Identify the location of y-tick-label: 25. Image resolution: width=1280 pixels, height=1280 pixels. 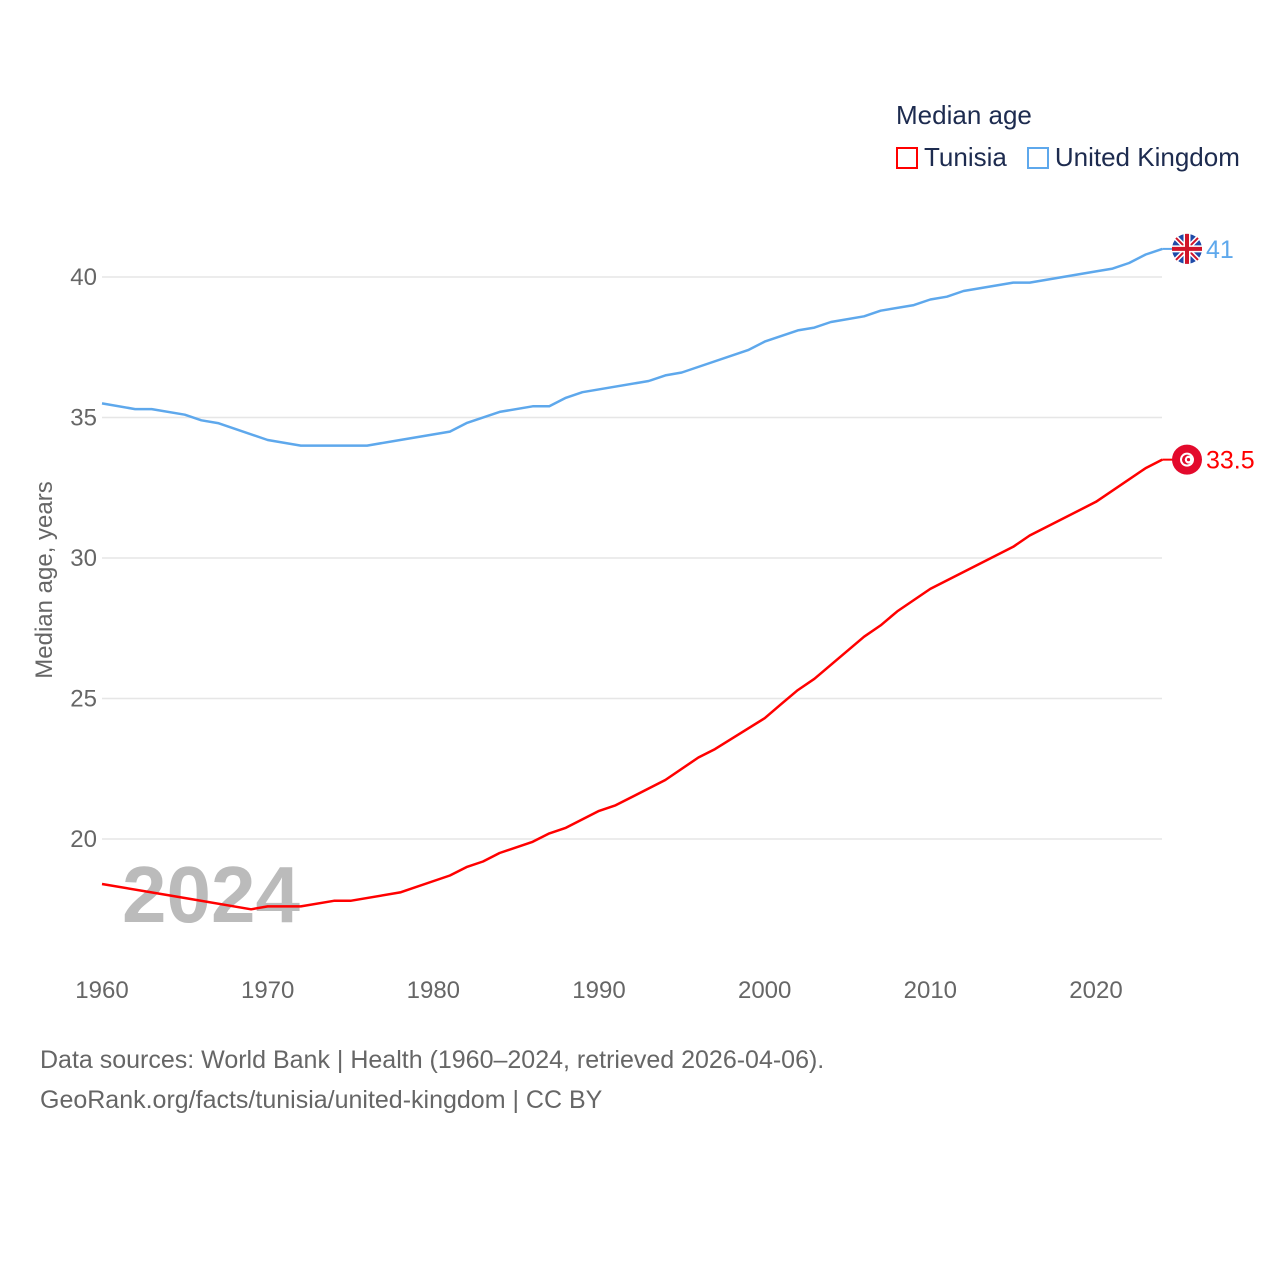
(83, 699).